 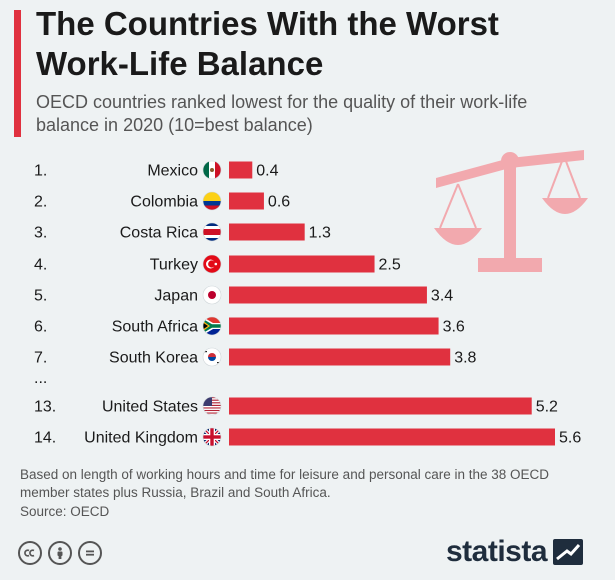 I want to click on costa-rica-flag, so click(x=212, y=232).